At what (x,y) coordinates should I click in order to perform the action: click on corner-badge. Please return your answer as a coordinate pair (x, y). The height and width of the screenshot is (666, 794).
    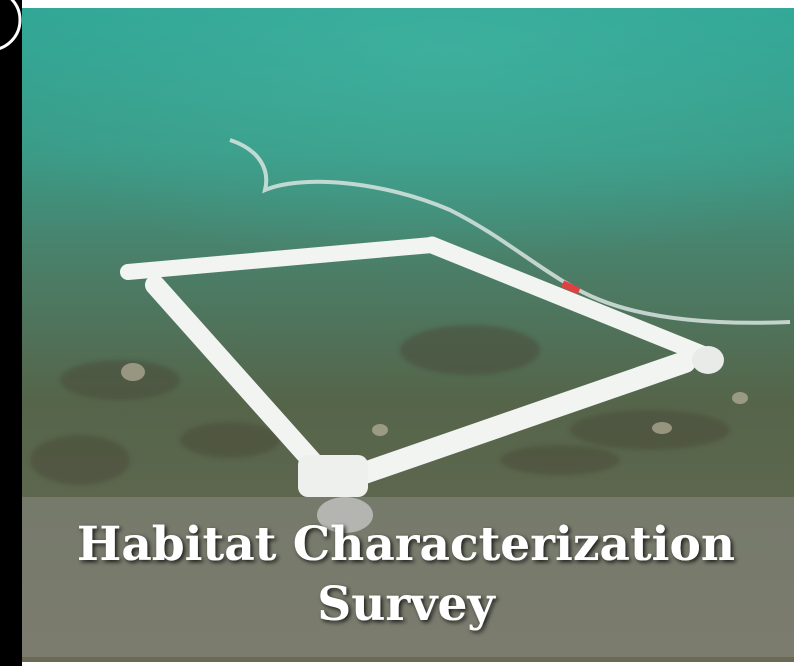
    Looking at the image, I should click on (11, 25).